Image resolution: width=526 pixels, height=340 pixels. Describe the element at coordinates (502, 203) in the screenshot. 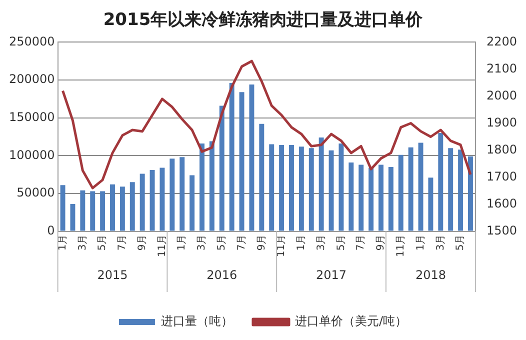

I see `y2-tick-label: 1600` at that location.